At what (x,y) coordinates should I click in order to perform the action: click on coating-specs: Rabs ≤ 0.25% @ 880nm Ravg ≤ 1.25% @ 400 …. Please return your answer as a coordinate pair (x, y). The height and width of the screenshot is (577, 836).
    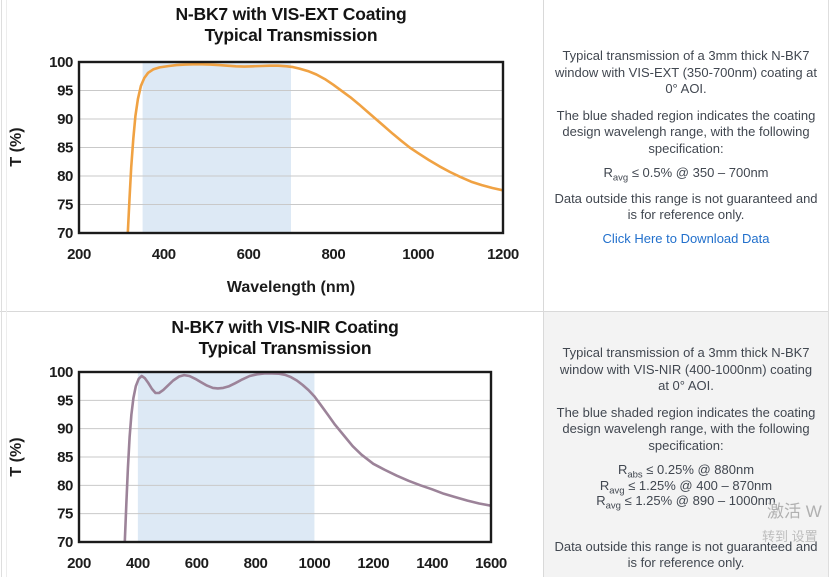
    Looking at the image, I should click on (686, 487).